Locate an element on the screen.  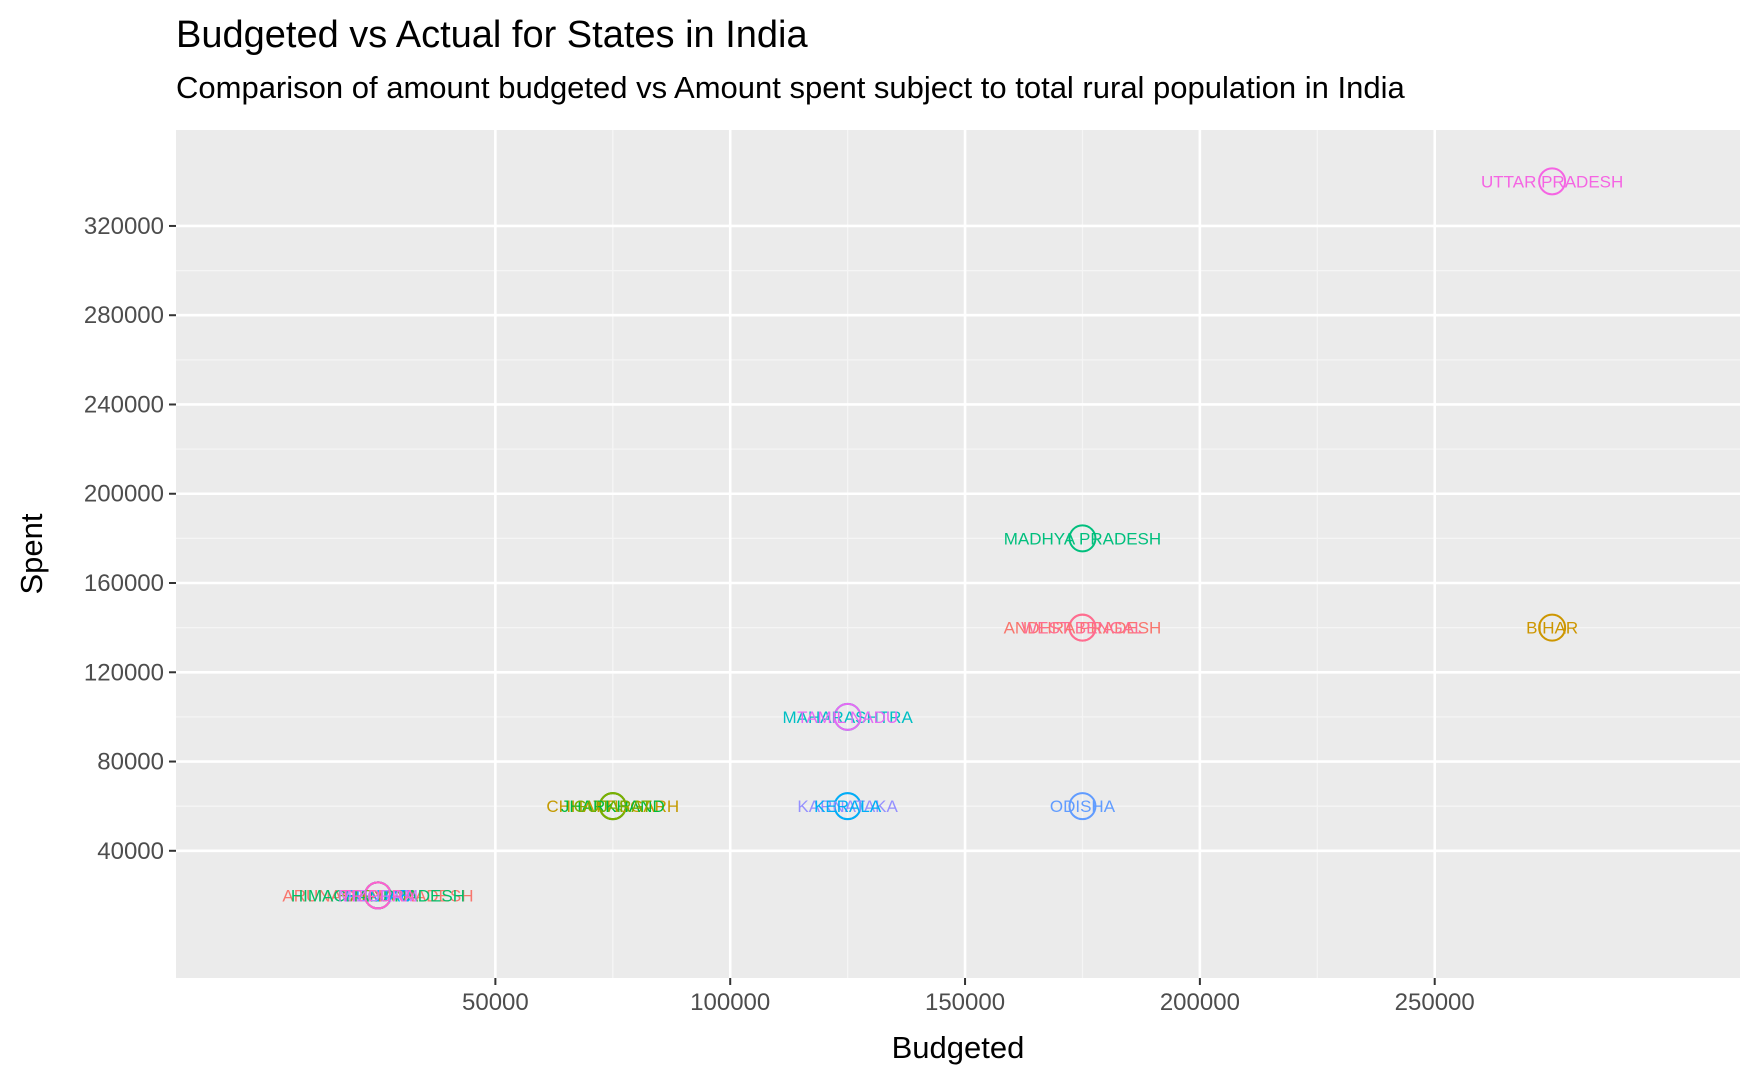
point-label: WEST BENGAL is located at coordinates (1082, 628).